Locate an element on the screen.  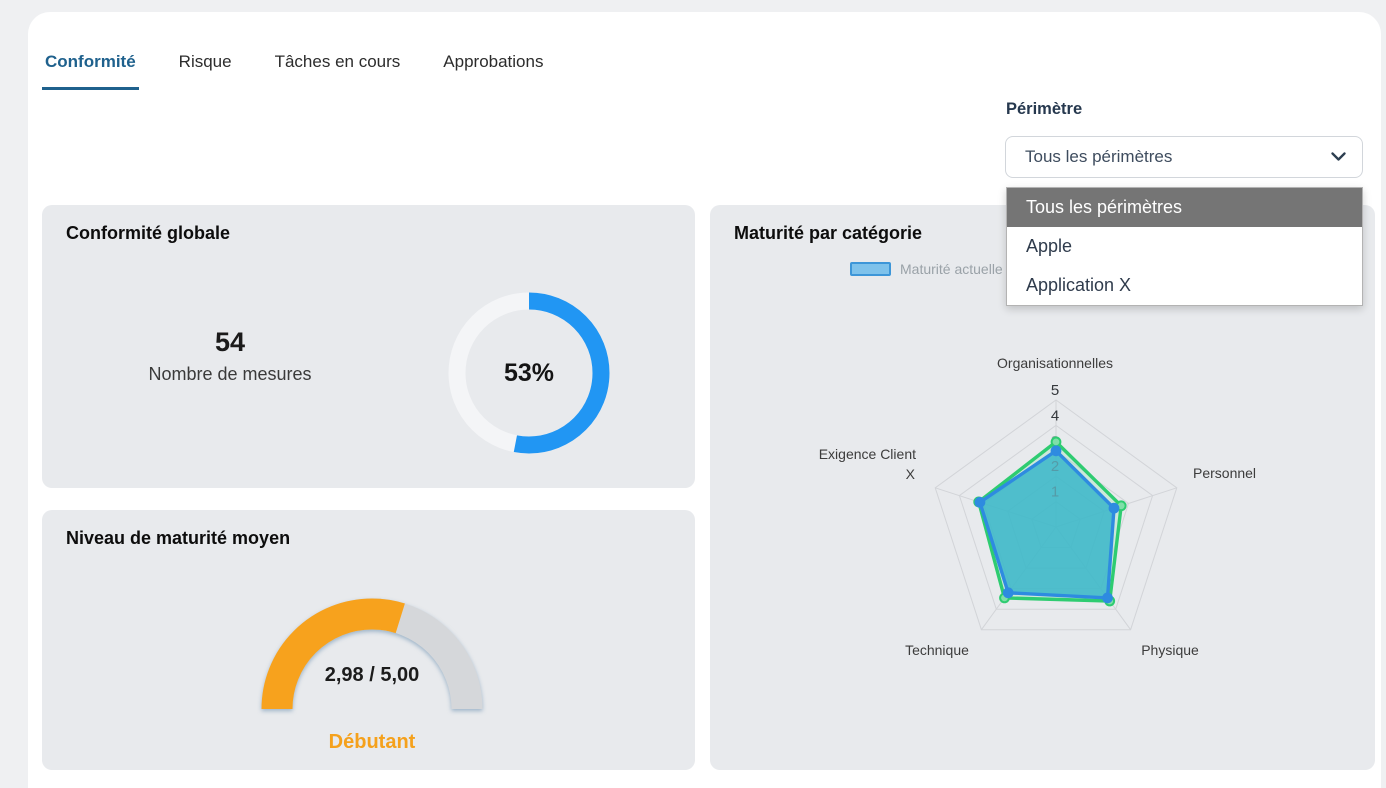
menu-option-tous-les-perimetres: Tous les périmètres is located at coordinates (1184, 207).